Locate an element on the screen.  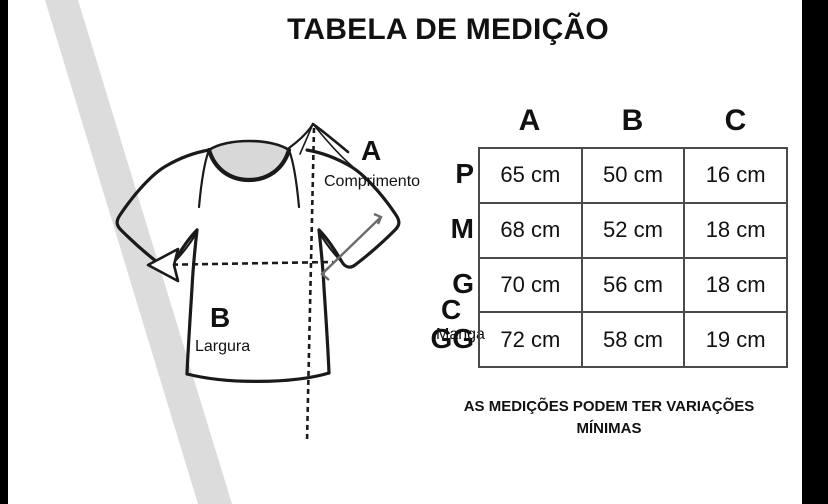
cell-m-b: 52 cm is located at coordinates (633, 230).